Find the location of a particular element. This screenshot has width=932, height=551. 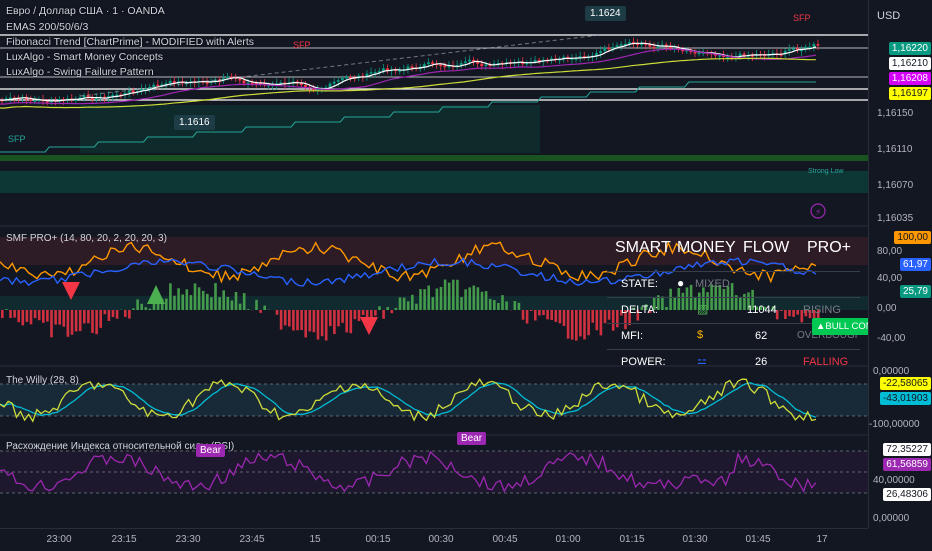

dumbbell-icon: ⚍ is located at coordinates (702, 359).